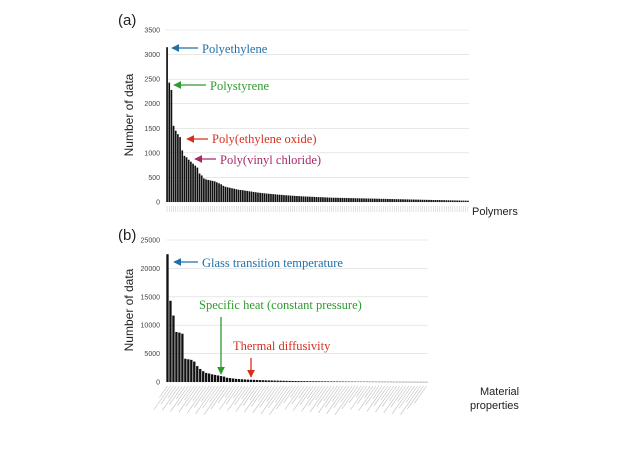 This screenshot has height=471, width=628. I want to click on y-tick-label: 2000, so click(152, 104).